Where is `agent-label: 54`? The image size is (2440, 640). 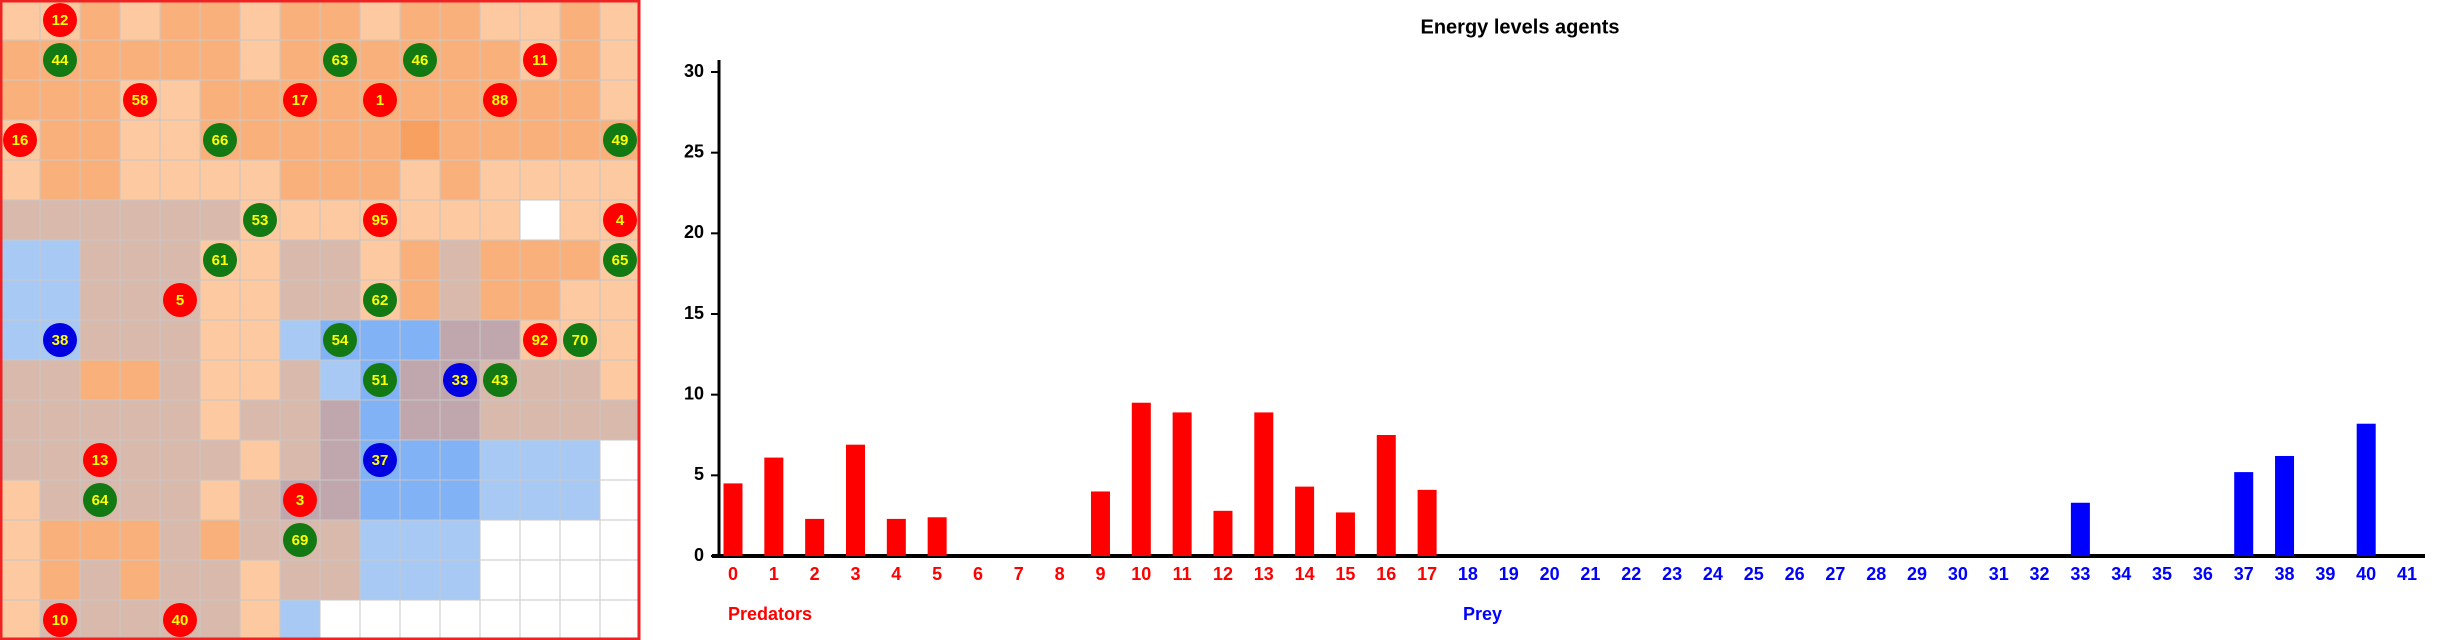 agent-label: 54 is located at coordinates (340, 340).